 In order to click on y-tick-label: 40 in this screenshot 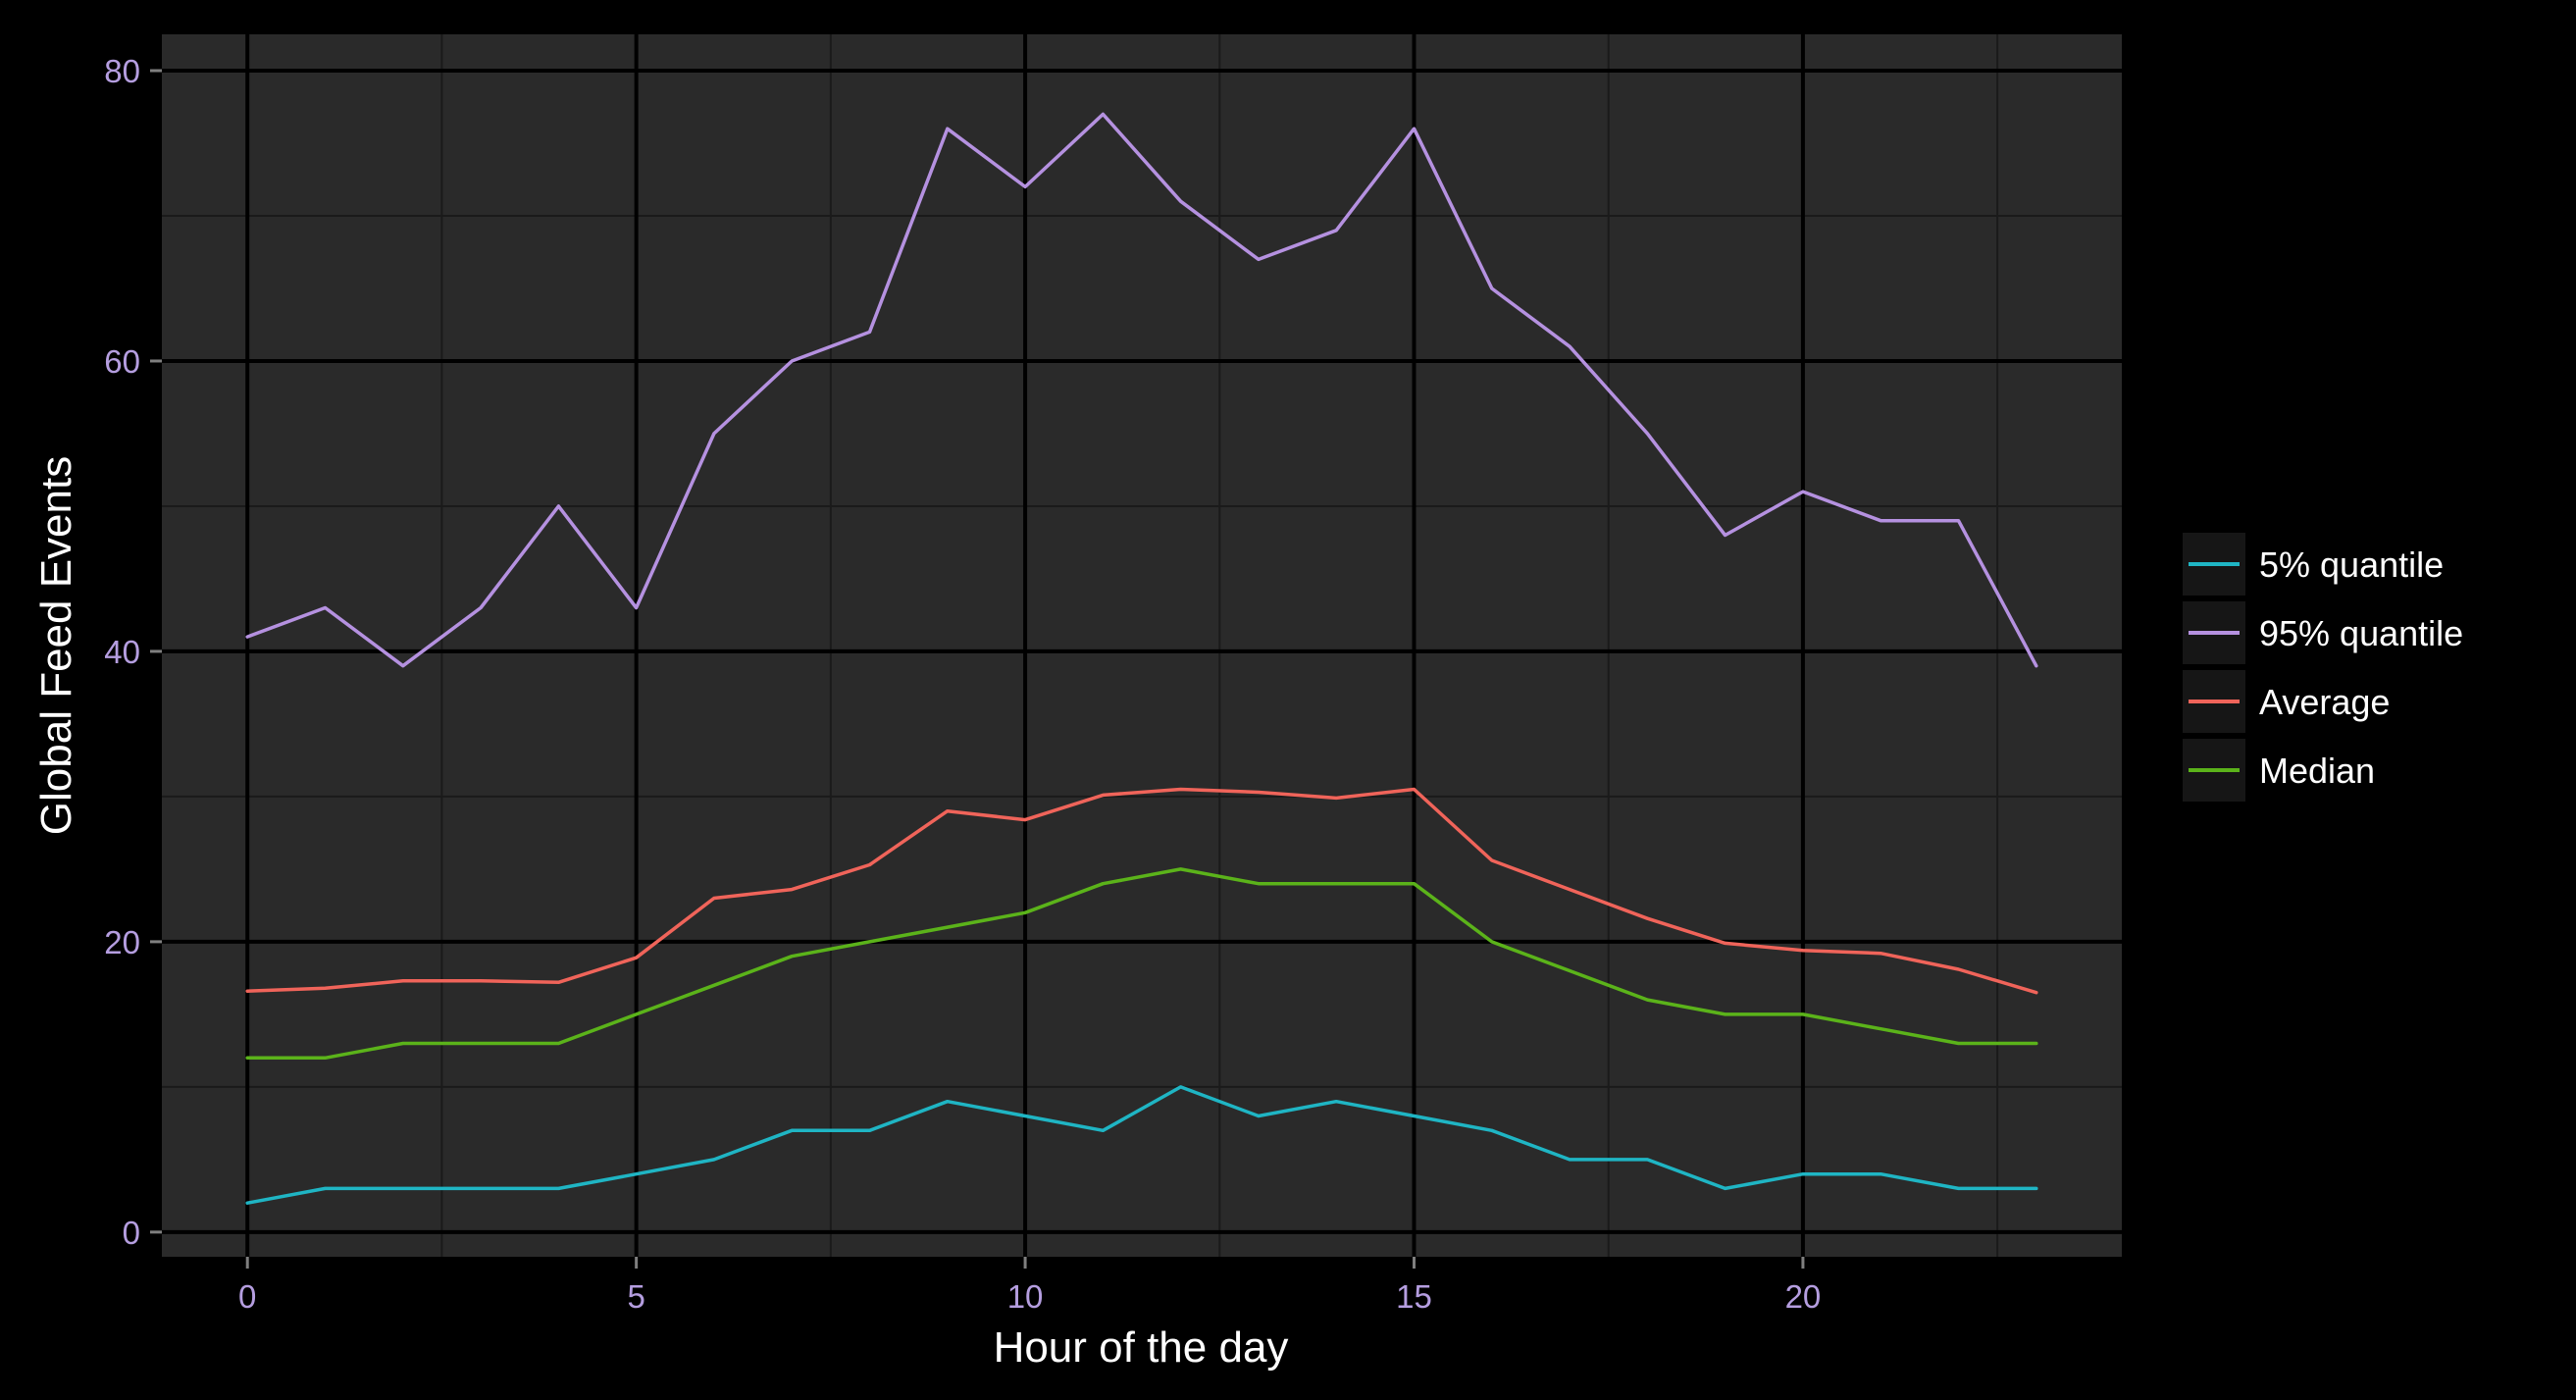, I will do `click(122, 652)`.